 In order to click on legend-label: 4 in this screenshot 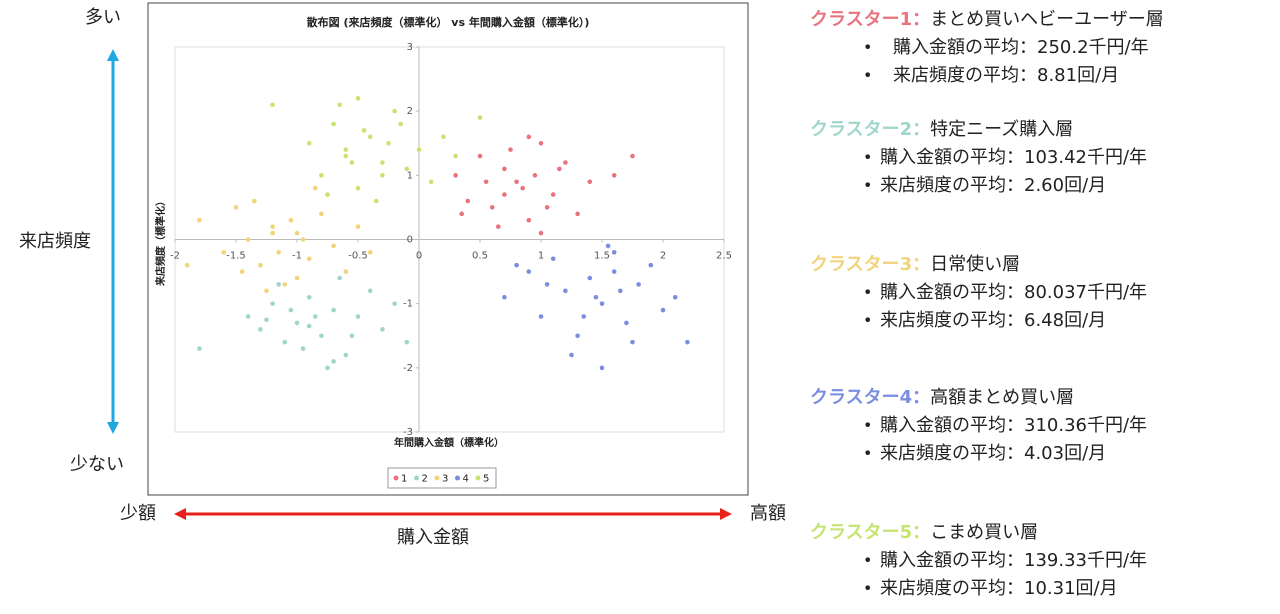, I will do `click(466, 479)`.